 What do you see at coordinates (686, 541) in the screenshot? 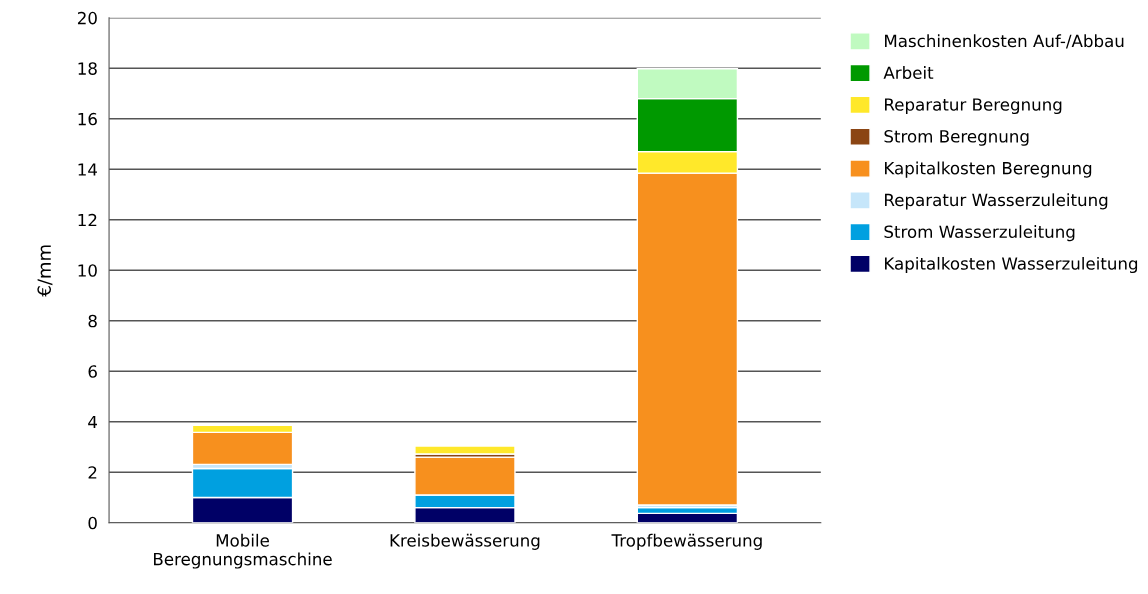
I see `x-tick-label: Tropfbewässerung` at bounding box center [686, 541].